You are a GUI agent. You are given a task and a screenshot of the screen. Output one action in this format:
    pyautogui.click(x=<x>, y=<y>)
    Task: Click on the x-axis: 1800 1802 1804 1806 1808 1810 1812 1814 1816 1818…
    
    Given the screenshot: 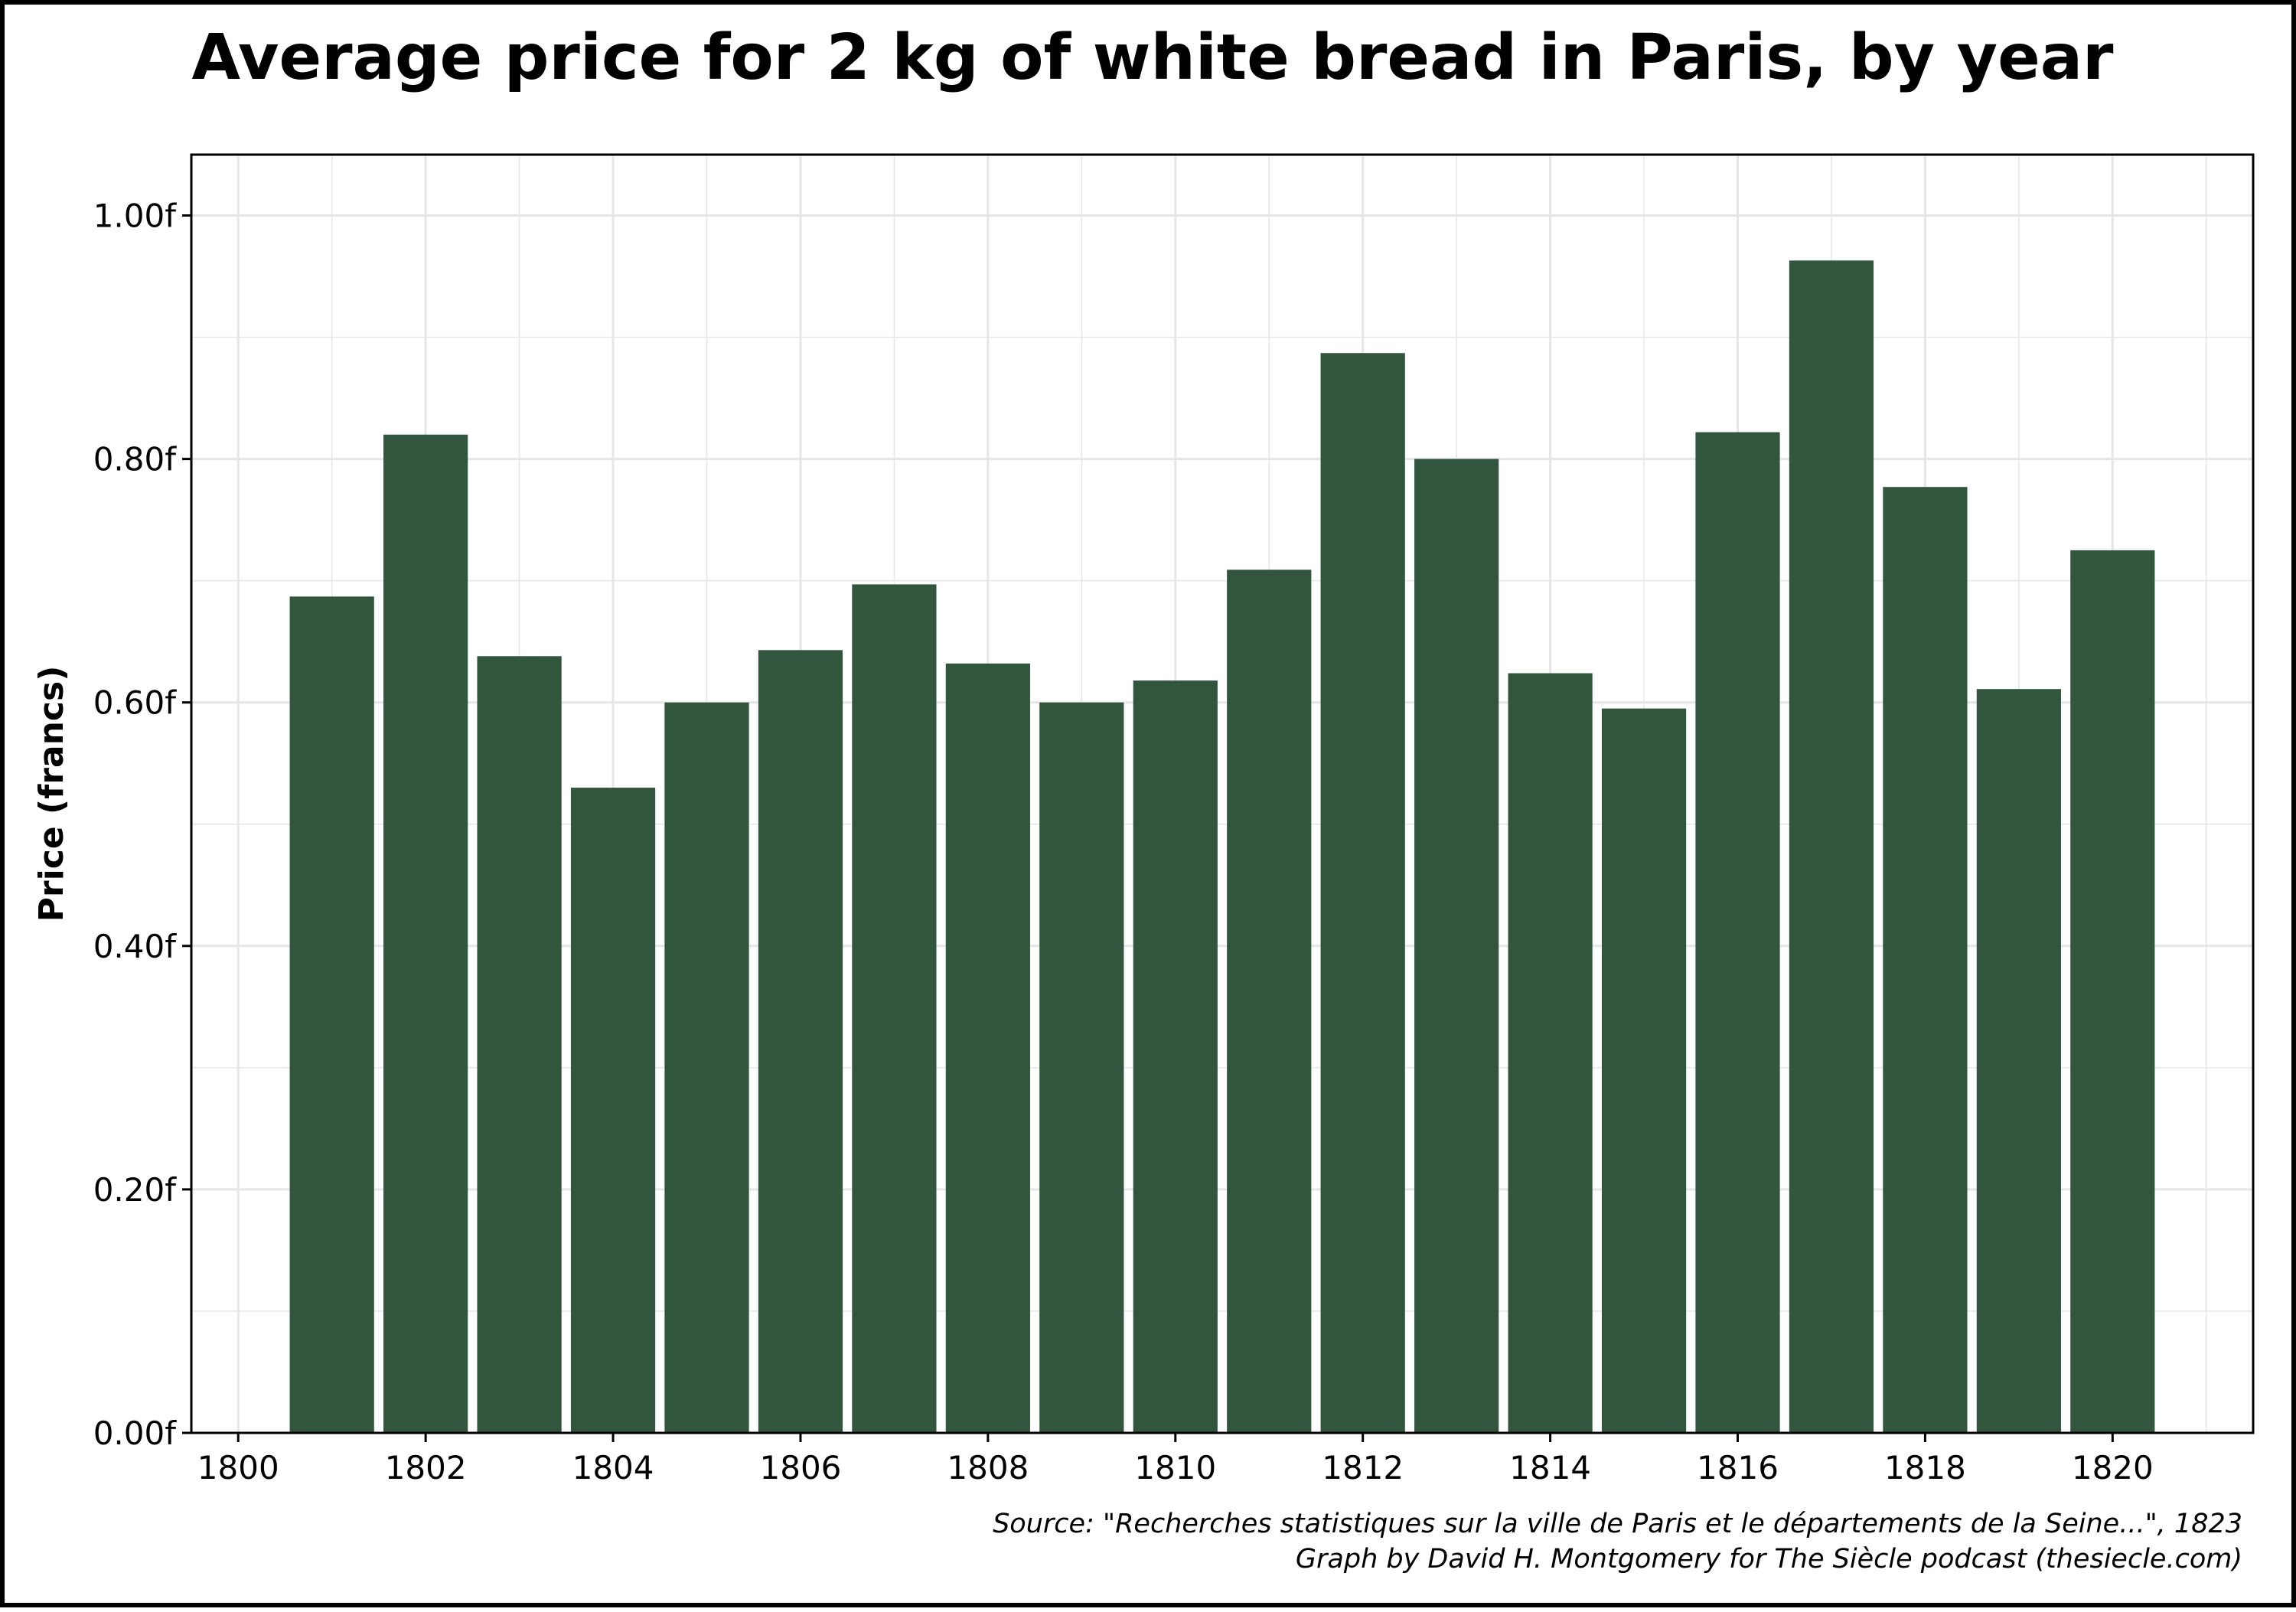 What is the action you would take?
    pyautogui.click(x=1175, y=1459)
    